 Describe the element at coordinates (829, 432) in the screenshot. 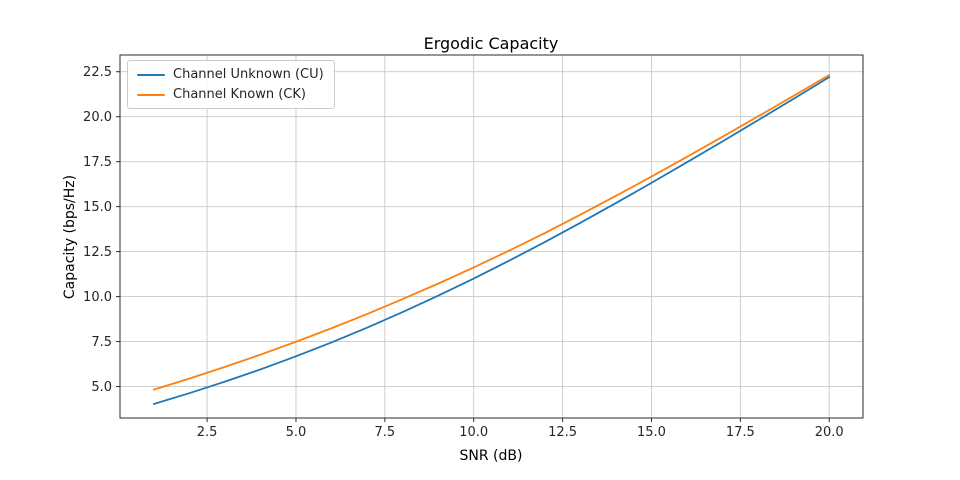

I see `x-tick-label: 20.0` at that location.